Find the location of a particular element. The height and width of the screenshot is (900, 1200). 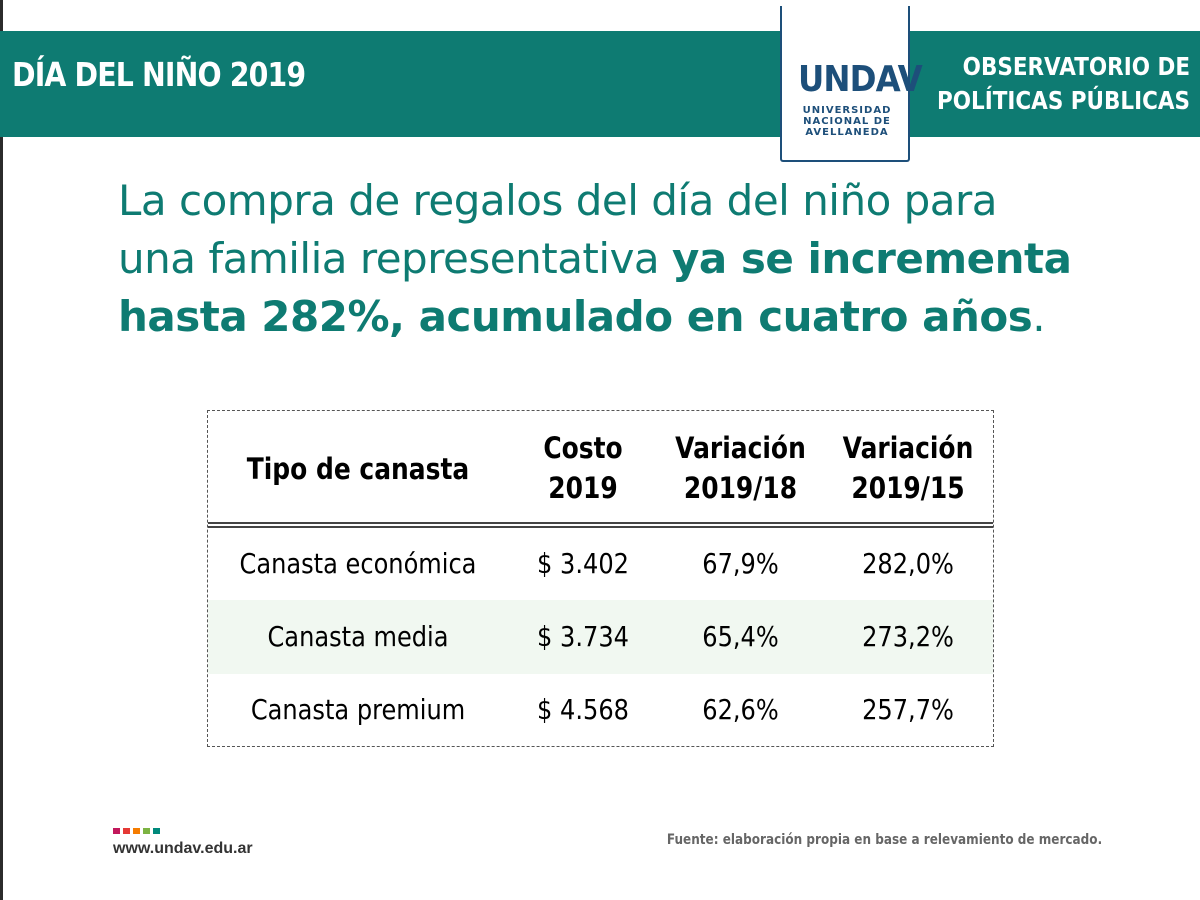

table-row: Canasta media $ 3.734 65,4% 273,2% is located at coordinates (600, 637).